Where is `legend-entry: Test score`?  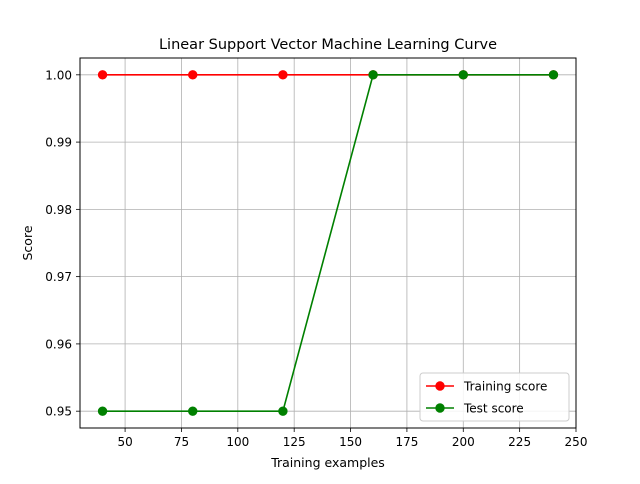
legend-entry: Test score is located at coordinates (475, 409).